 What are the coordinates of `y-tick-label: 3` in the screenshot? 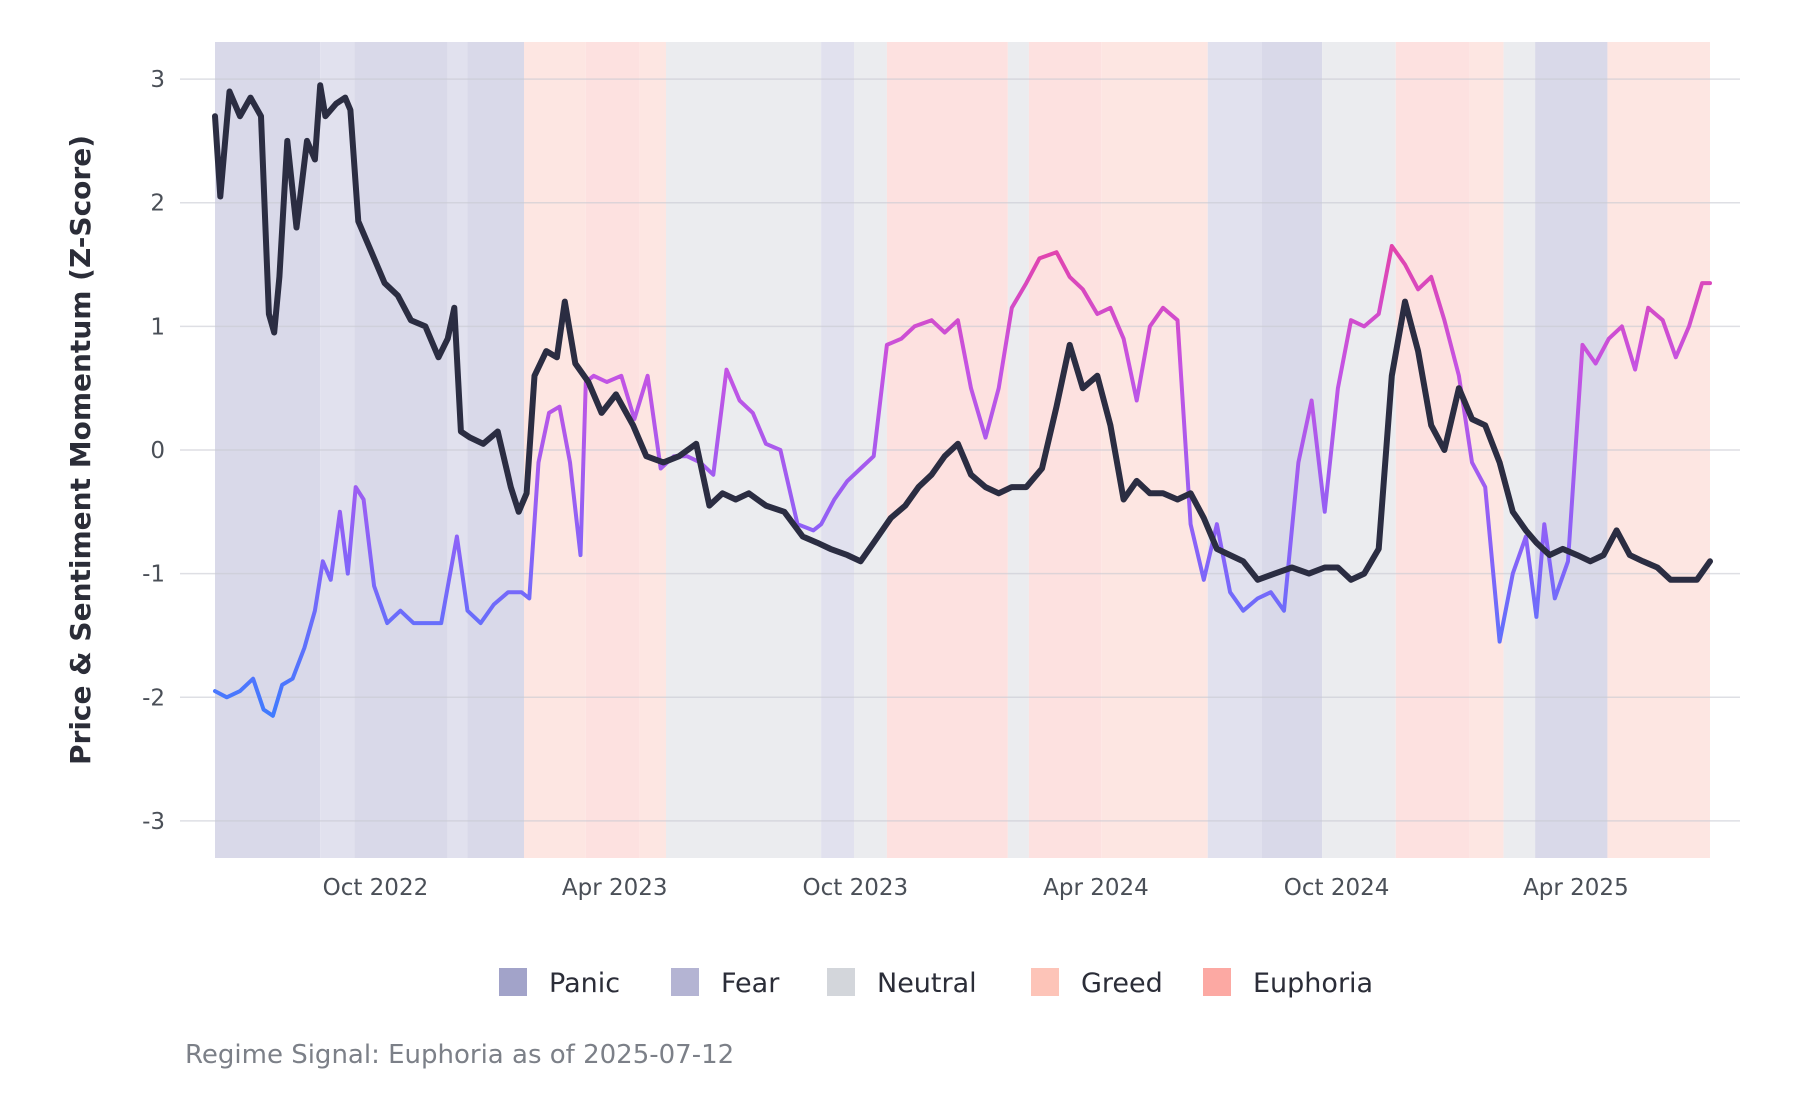 It's located at (157, 80).